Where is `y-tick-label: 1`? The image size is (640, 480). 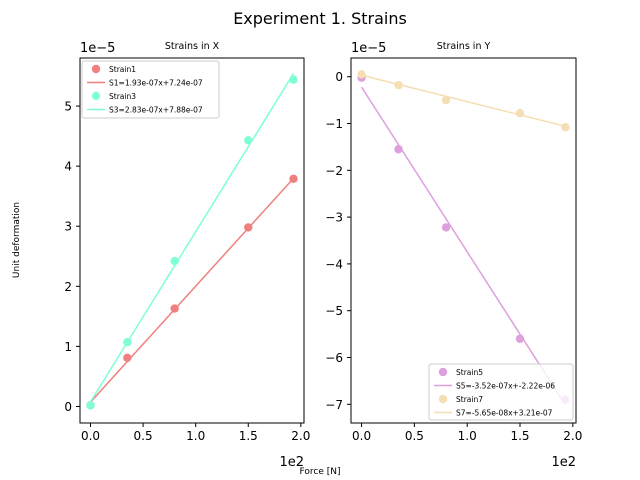 y-tick-label: 1 is located at coordinates (68, 347).